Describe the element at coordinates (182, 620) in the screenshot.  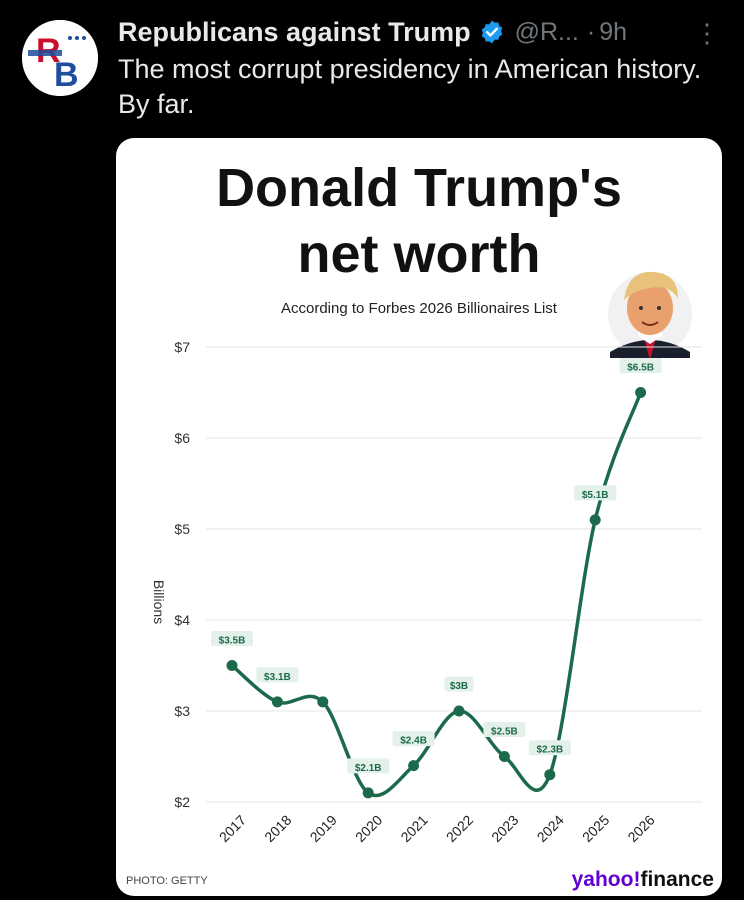
I see `y-tick-label: $4` at that location.